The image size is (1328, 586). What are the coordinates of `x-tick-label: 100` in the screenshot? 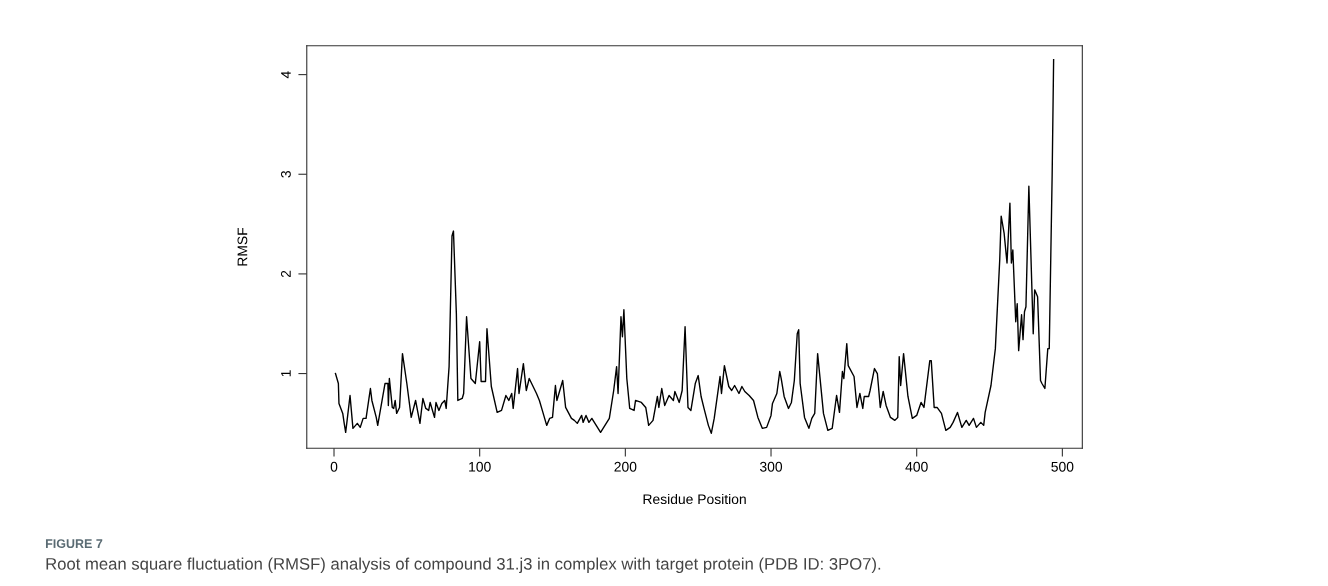 It's located at (480, 466).